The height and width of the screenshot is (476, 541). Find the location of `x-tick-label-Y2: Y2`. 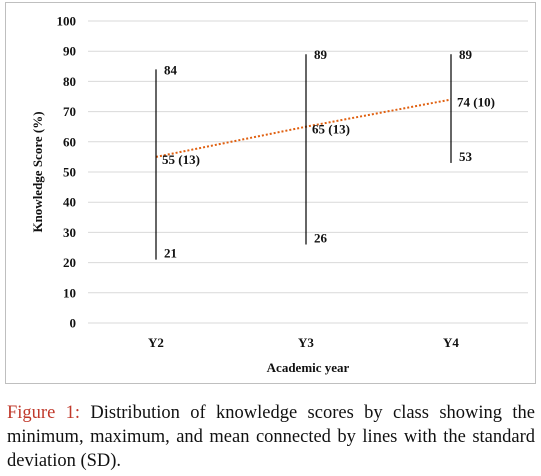

x-tick-label-Y2: Y2 is located at coordinates (156, 342).